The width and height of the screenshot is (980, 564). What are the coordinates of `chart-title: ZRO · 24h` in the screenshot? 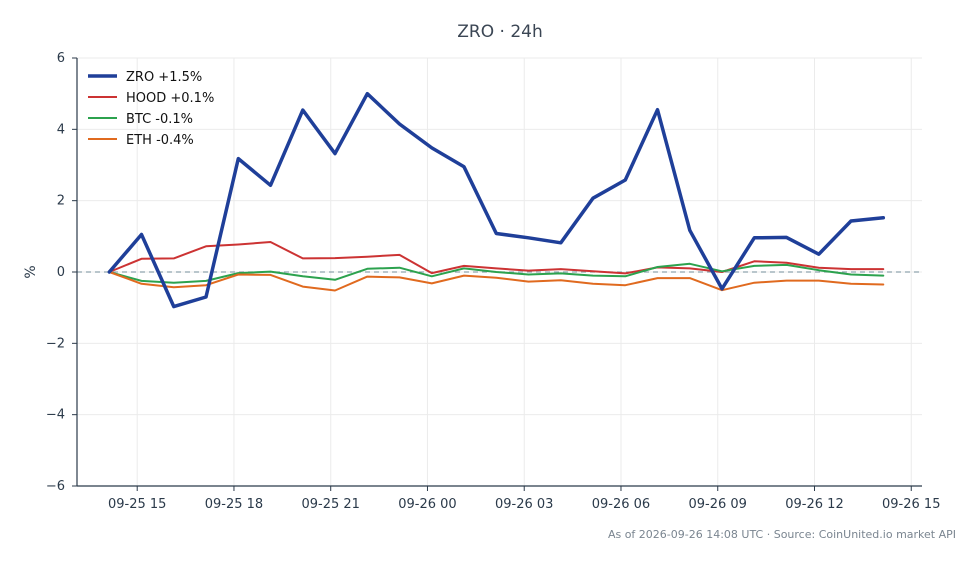 It's located at (499, 32).